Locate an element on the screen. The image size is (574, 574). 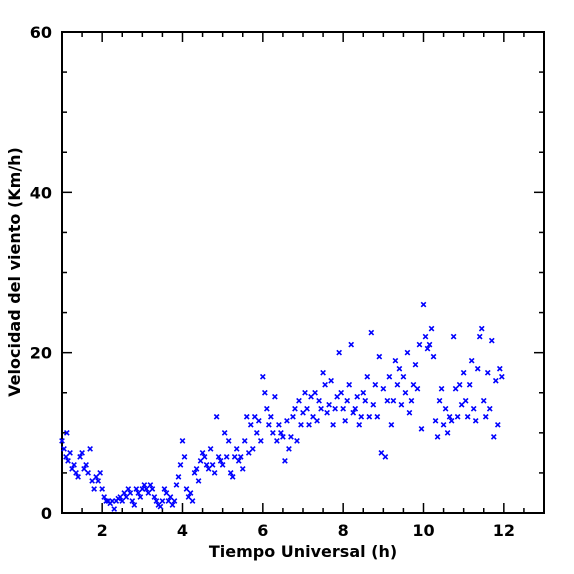
x-tick-label: 6 is located at coordinates (262, 530).